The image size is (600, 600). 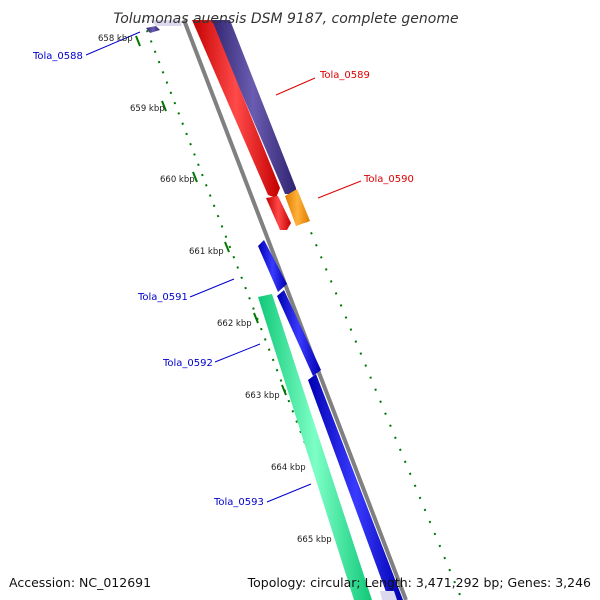 What do you see at coordinates (206, 252) in the screenshot?
I see `tick-label: 661 kbp` at bounding box center [206, 252].